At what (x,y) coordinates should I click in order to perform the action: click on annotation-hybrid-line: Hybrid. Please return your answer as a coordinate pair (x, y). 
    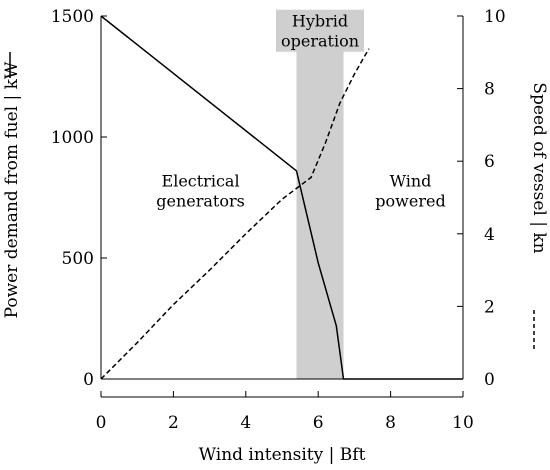
    Looking at the image, I should click on (320, 21).